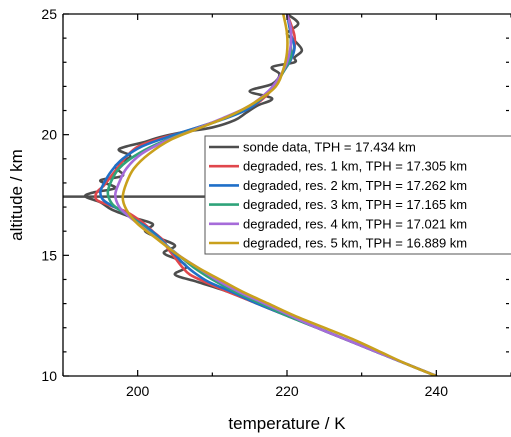 The height and width of the screenshot is (437, 511). I want to click on legend-label-5: degraded, res. 5 km, TPH = 16.889 km, so click(355, 243).